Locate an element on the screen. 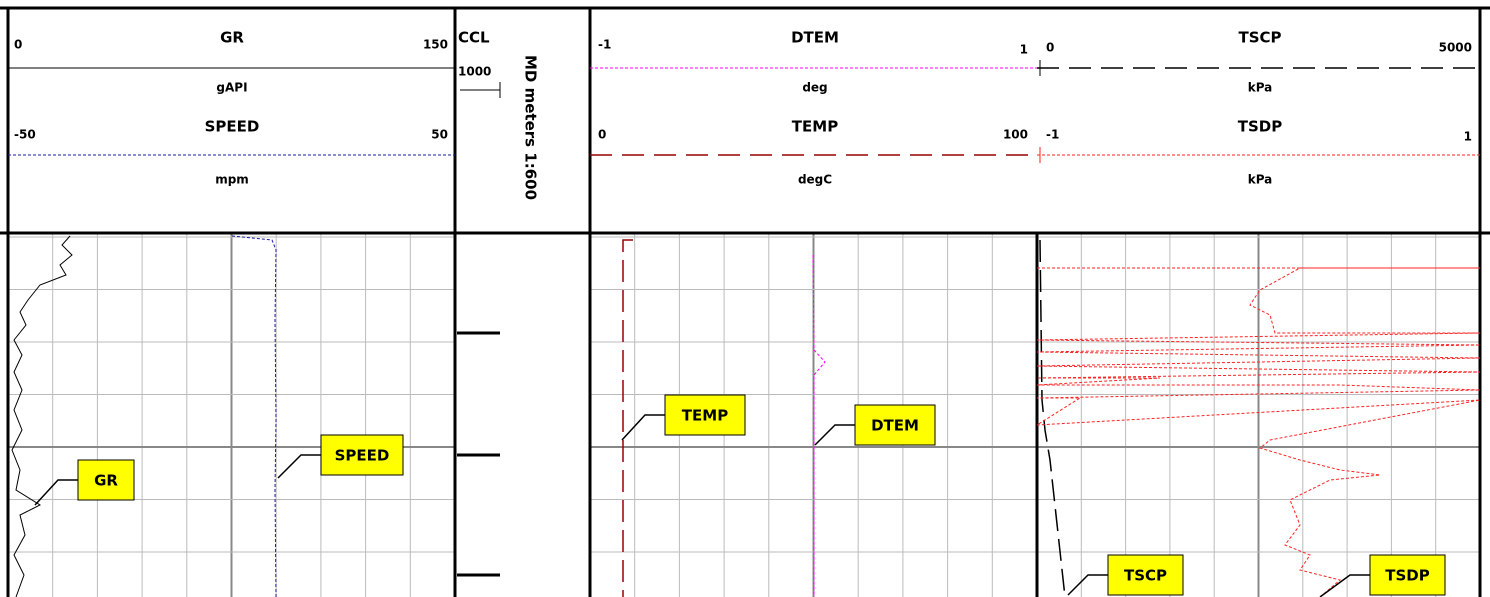 This screenshot has height=597, width=1490. speed-curve is located at coordinates (254, 416).